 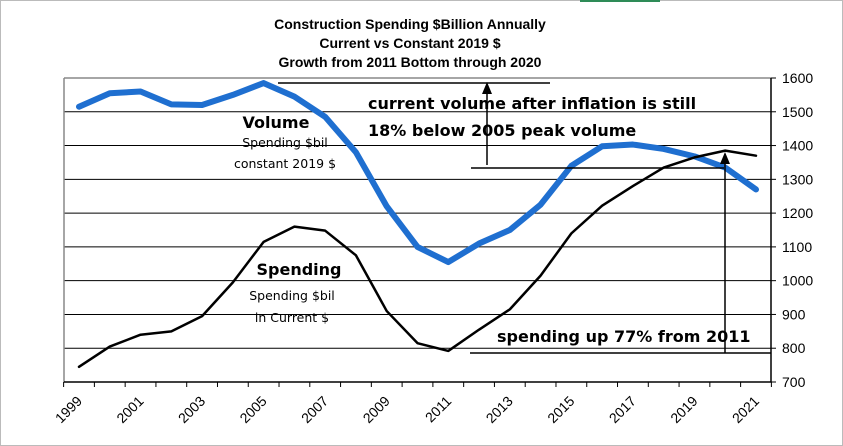 I want to click on y-tick-label: 1200, so click(x=797, y=213).